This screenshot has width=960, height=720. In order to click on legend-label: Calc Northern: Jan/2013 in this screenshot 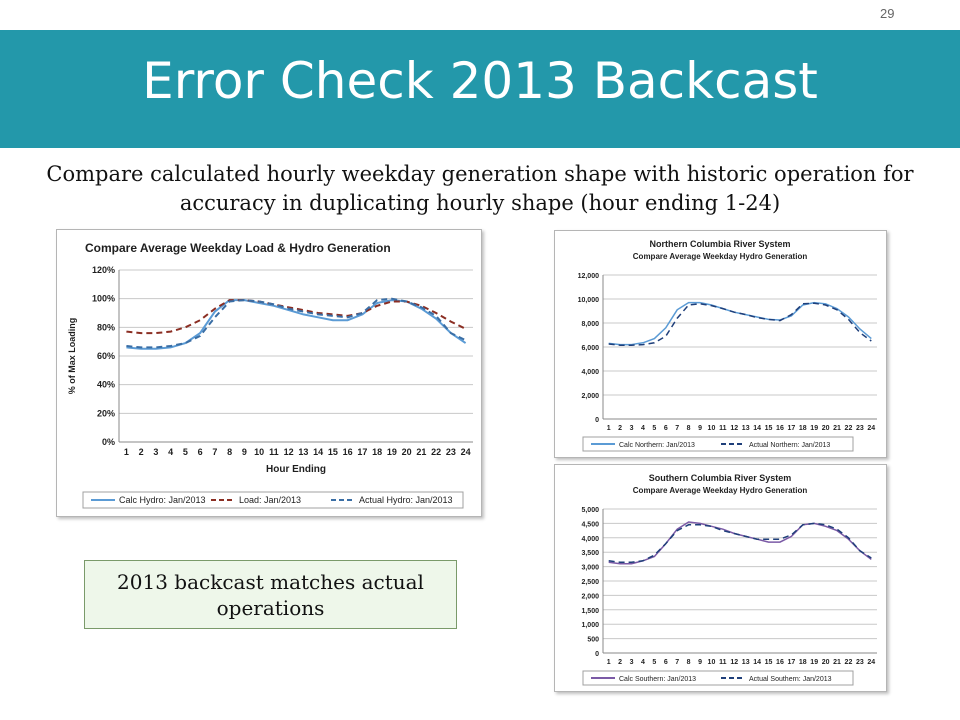, I will do `click(657, 445)`.